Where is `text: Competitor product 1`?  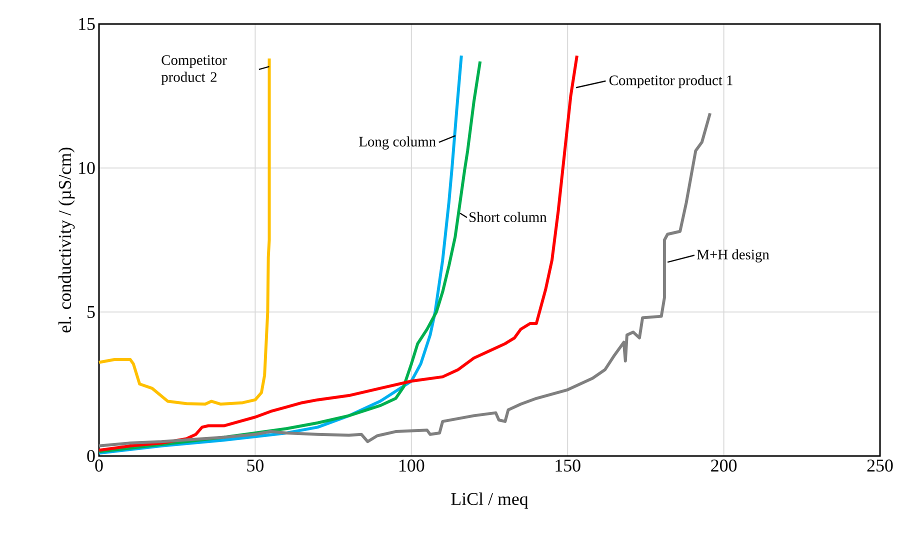 text: Competitor product 1 is located at coordinates (670, 81).